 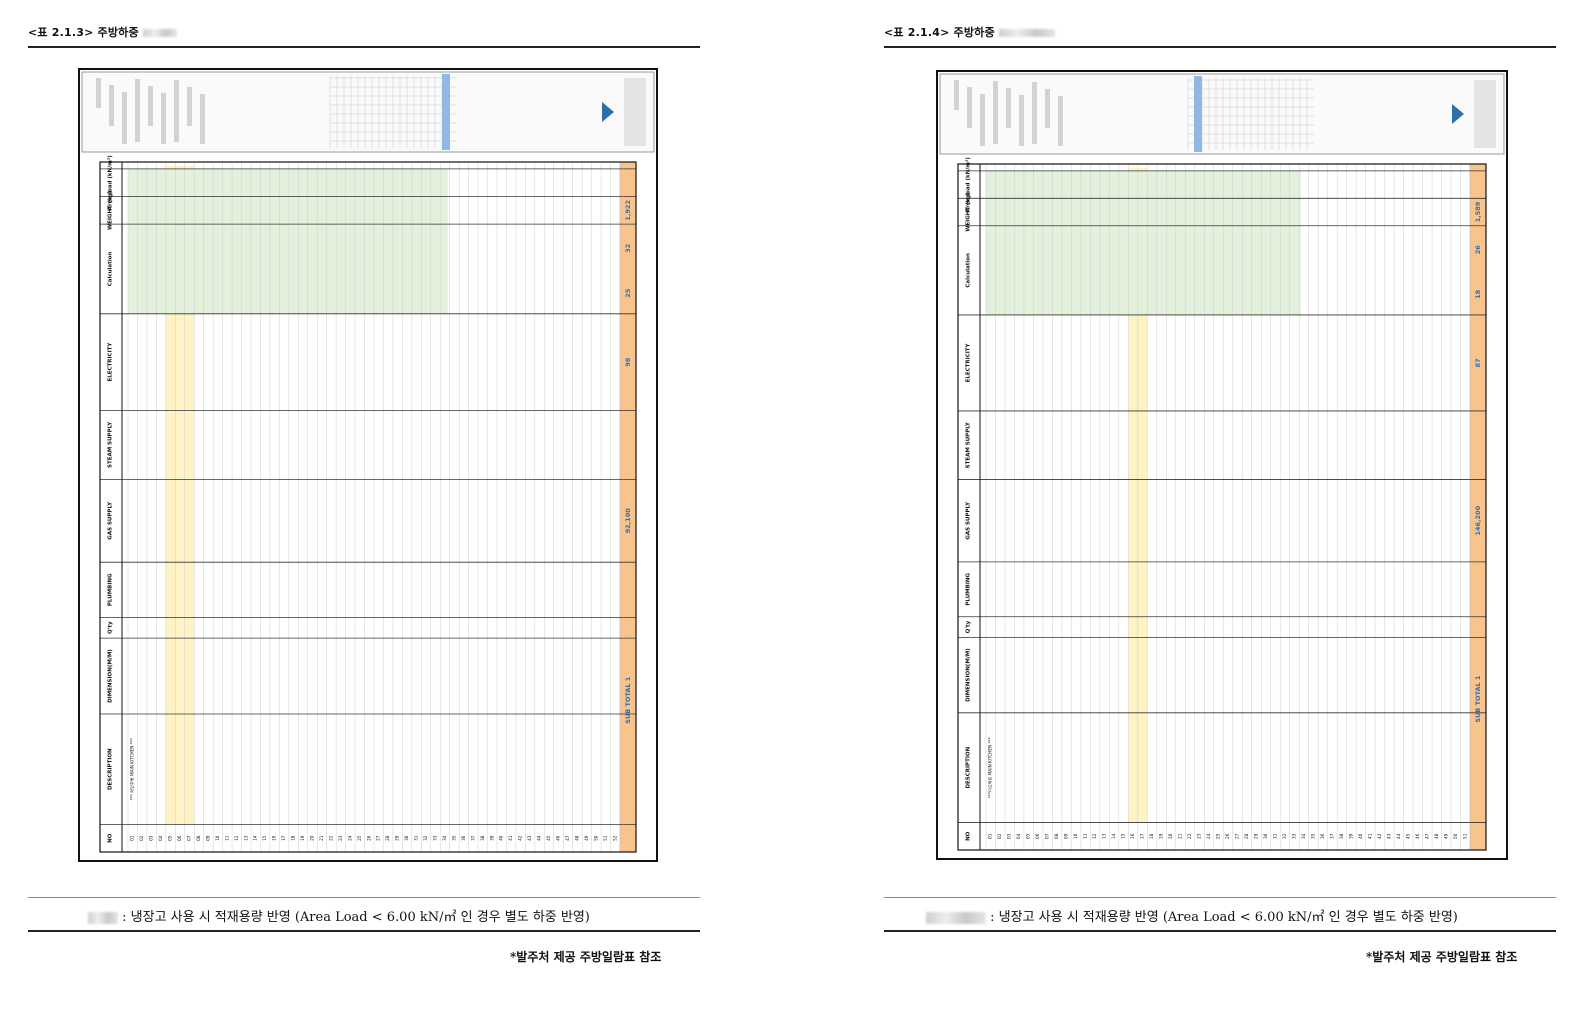 What do you see at coordinates (1037, 836) in the screenshot?
I see `row-number: 06` at bounding box center [1037, 836].